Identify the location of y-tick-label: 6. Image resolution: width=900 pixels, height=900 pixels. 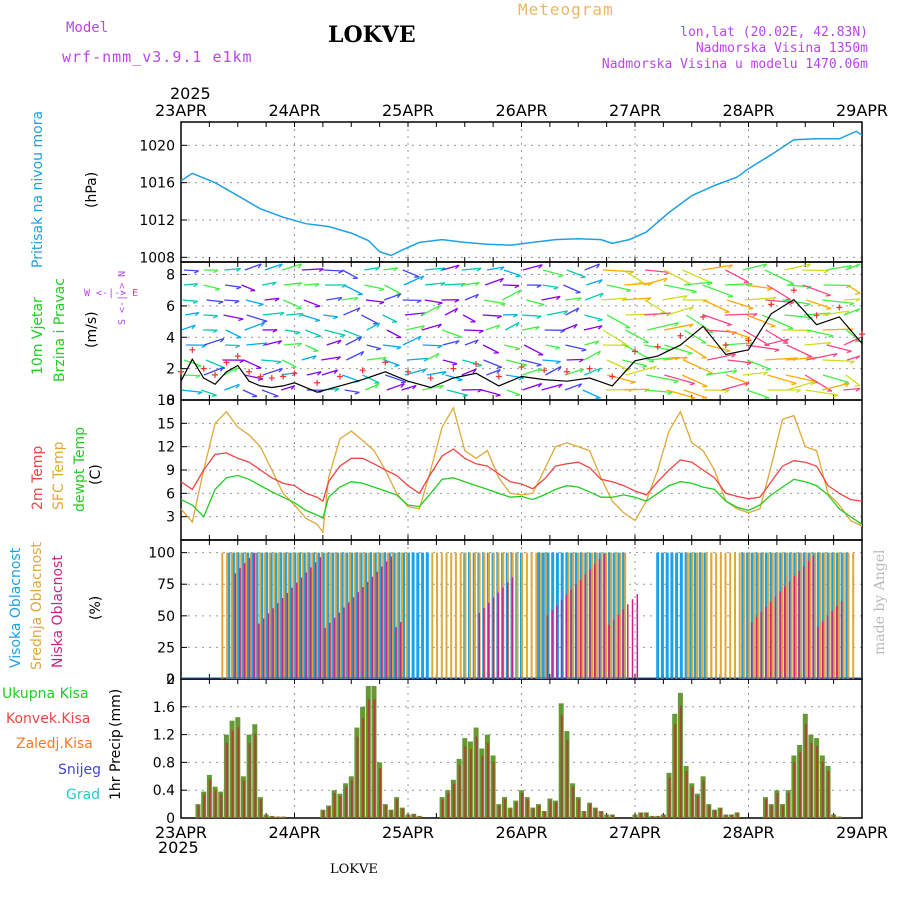
(170, 494).